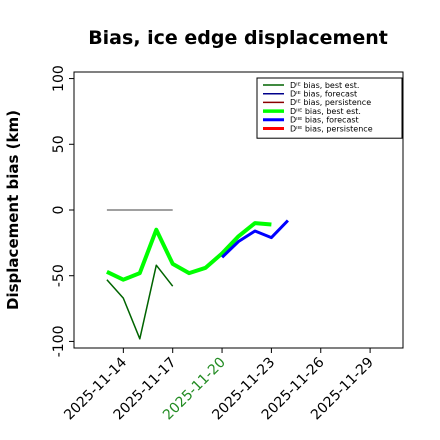 Image resolution: width=440 pixels, height=440 pixels. What do you see at coordinates (59, 78) in the screenshot?
I see `y-tick-label: 100` at bounding box center [59, 78].